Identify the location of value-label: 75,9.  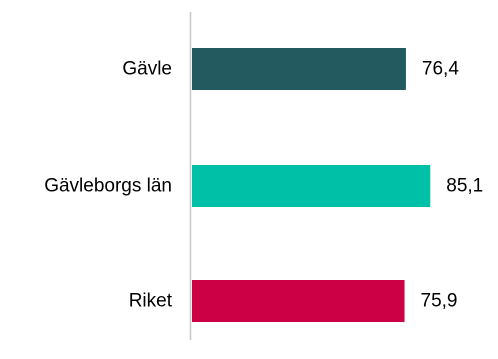
(439, 301).